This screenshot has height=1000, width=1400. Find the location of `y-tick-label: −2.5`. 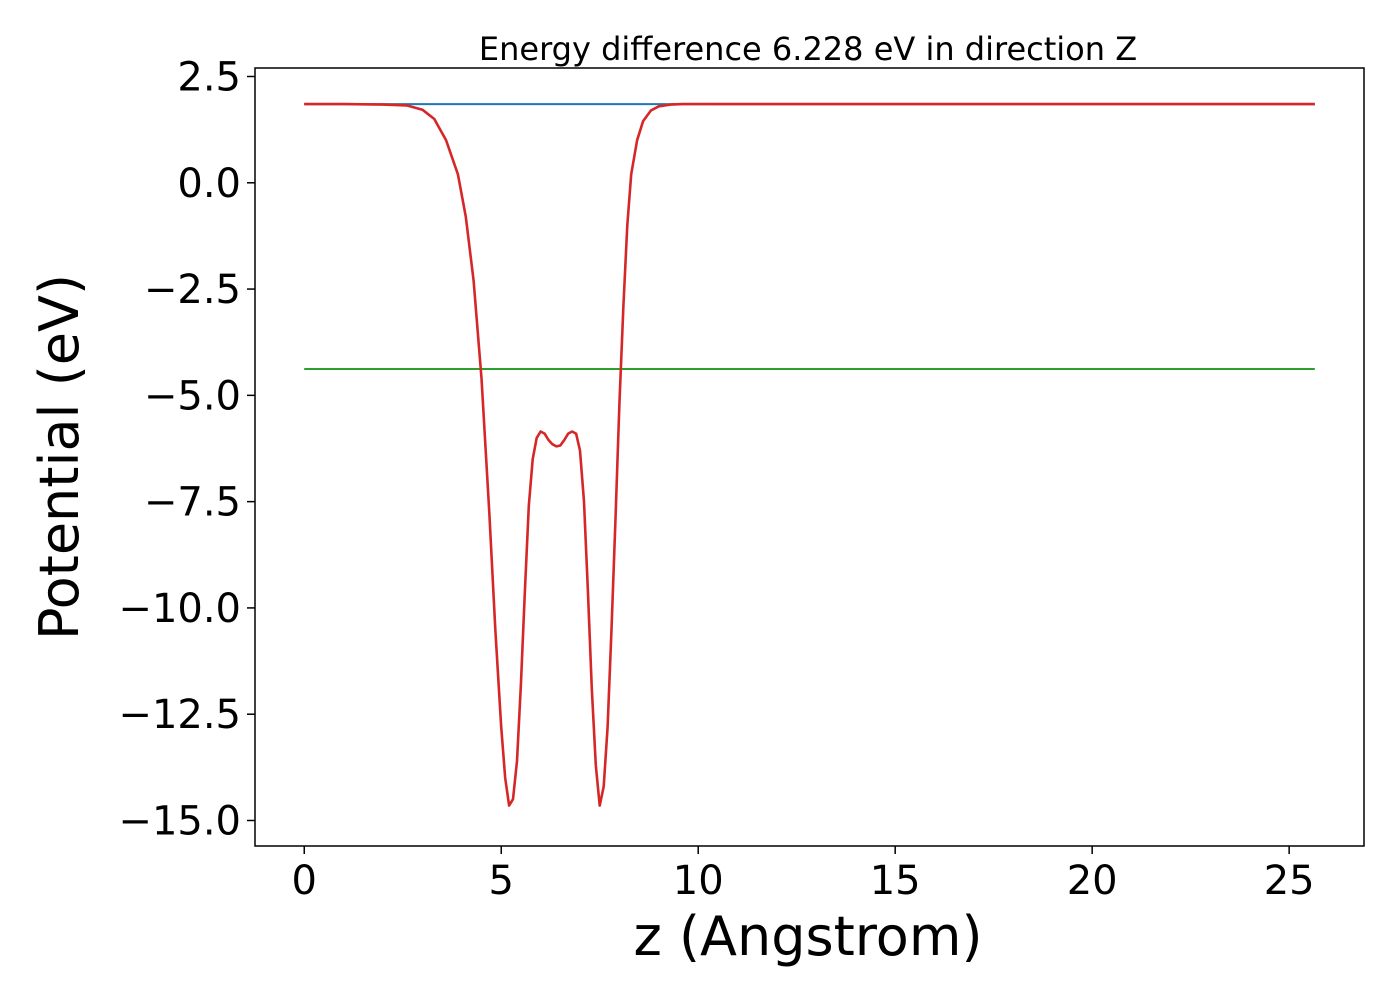

y-tick-label: −2.5 is located at coordinates (192, 290).